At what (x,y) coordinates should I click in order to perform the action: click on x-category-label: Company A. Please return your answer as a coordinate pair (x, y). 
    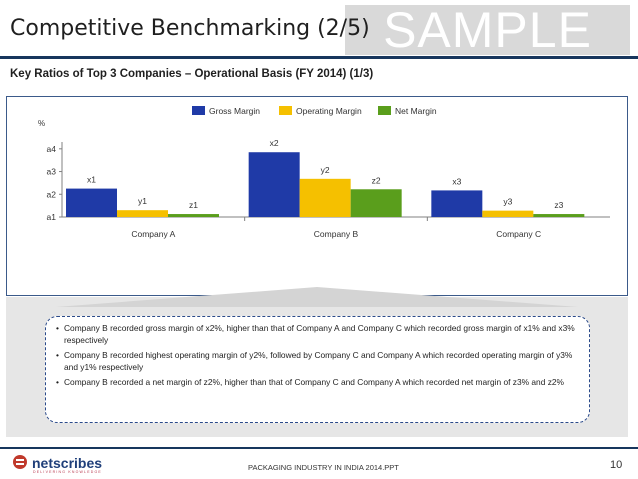
    Looking at the image, I should click on (153, 234).